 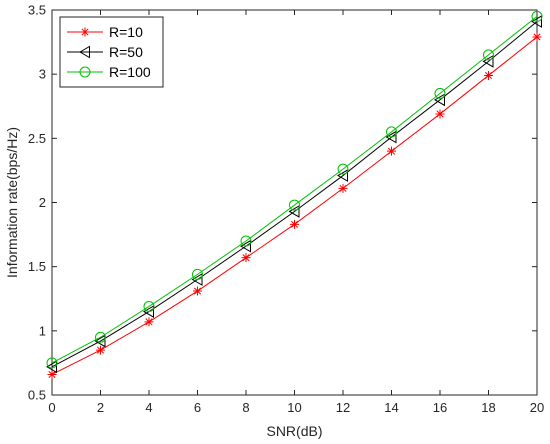 I want to click on x-tick-label: 2, so click(x=100, y=407).